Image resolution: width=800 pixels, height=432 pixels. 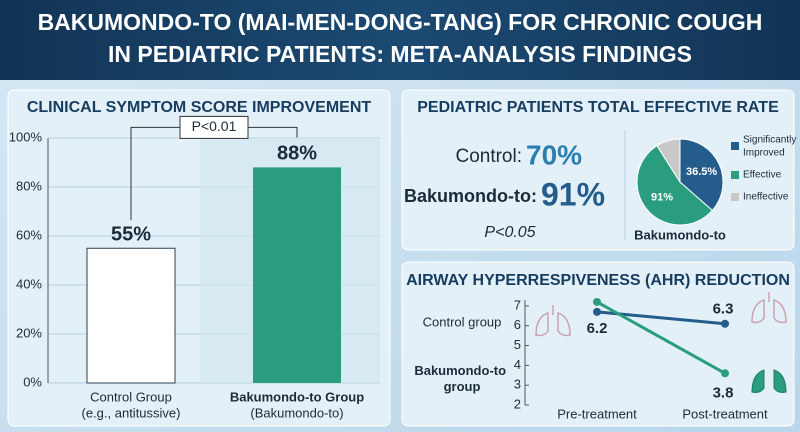 I want to click on x-tick-label: Control Group, so click(x=131, y=396).